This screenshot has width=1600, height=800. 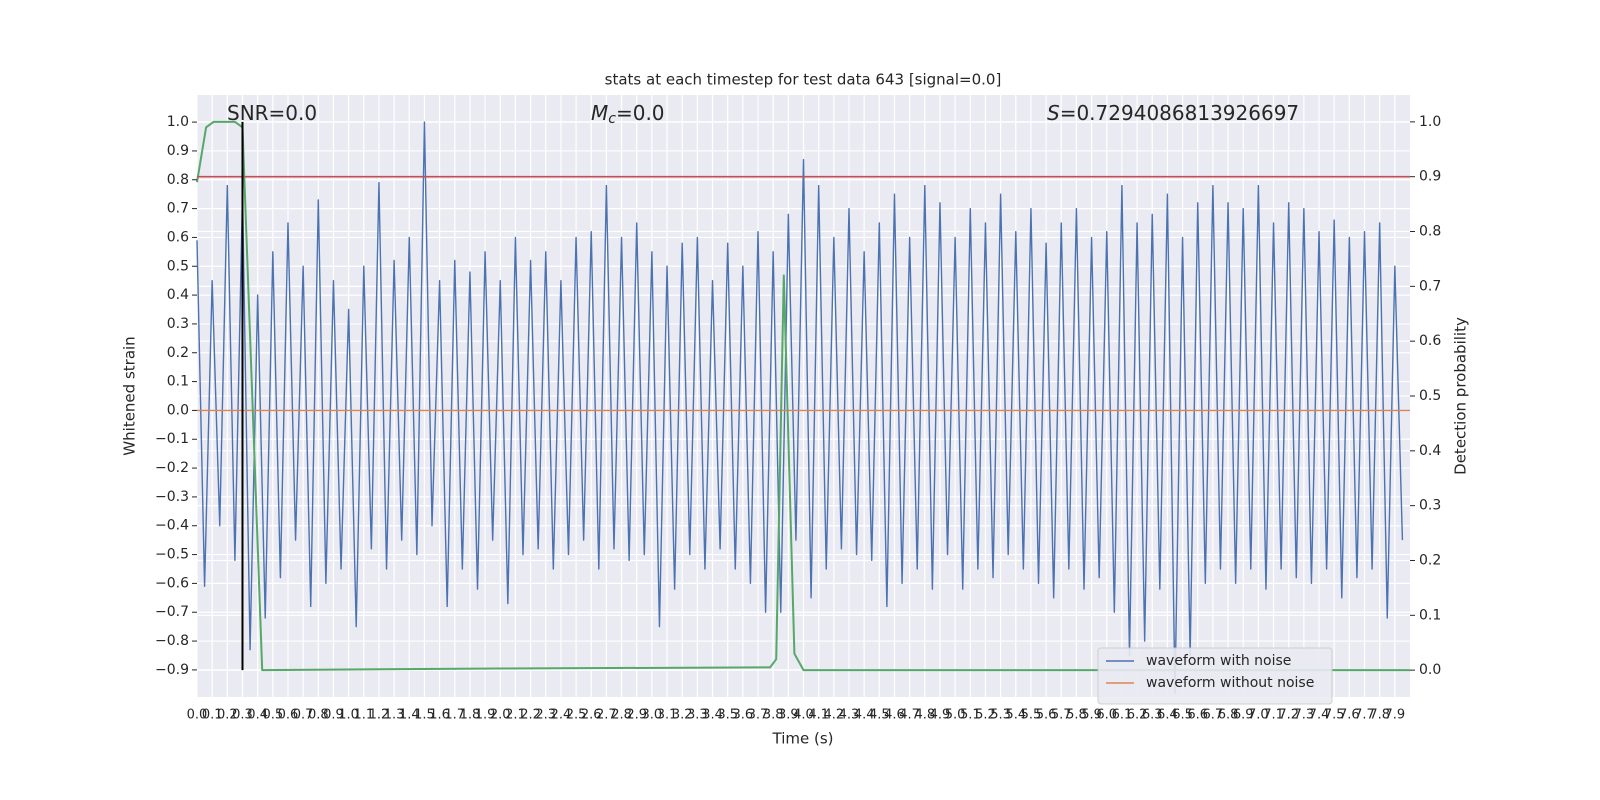 I want to click on y-tick-label: −0.2, so click(x=172, y=468).